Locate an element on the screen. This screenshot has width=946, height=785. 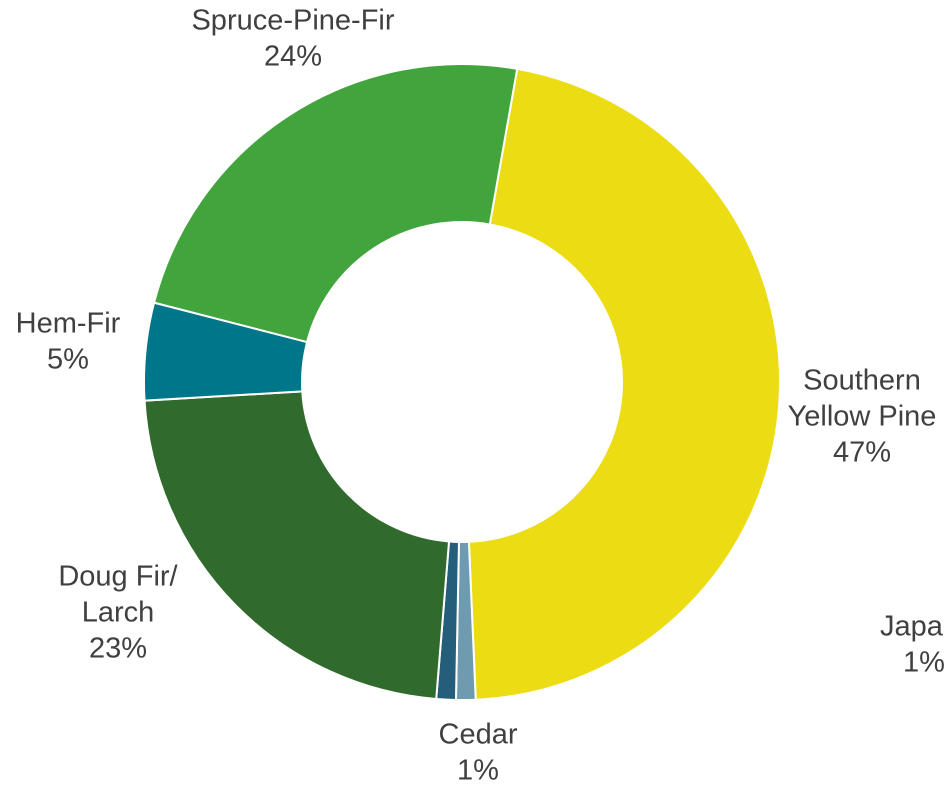
slice-label: Spruce-Pine-Fir is located at coordinates (292, 21).